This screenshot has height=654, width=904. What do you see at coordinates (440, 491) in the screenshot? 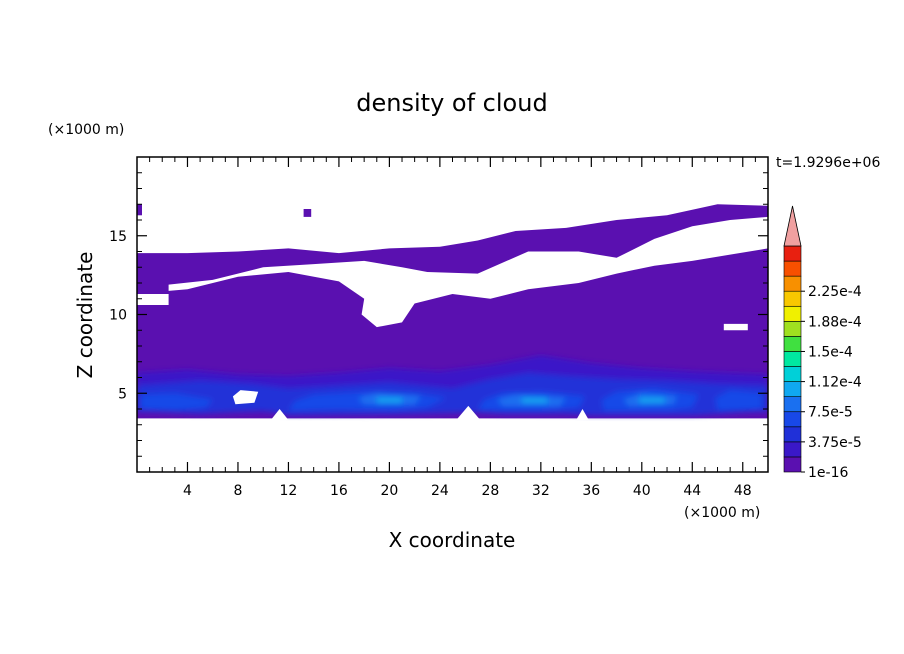
I see `x-tick-label: 24` at bounding box center [440, 491].